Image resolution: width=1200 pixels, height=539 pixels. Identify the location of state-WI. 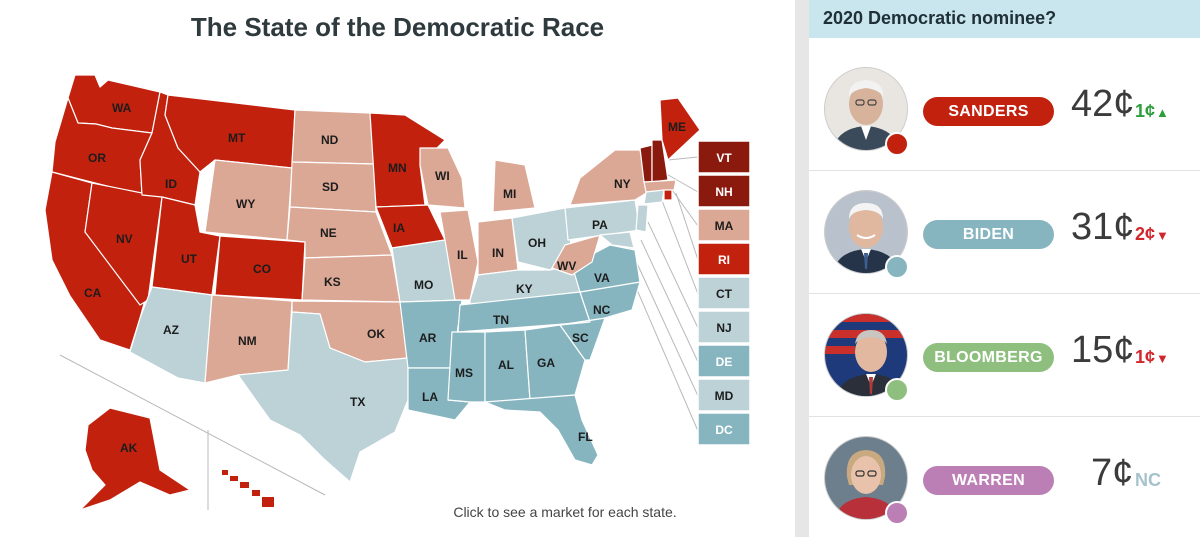
(442, 178).